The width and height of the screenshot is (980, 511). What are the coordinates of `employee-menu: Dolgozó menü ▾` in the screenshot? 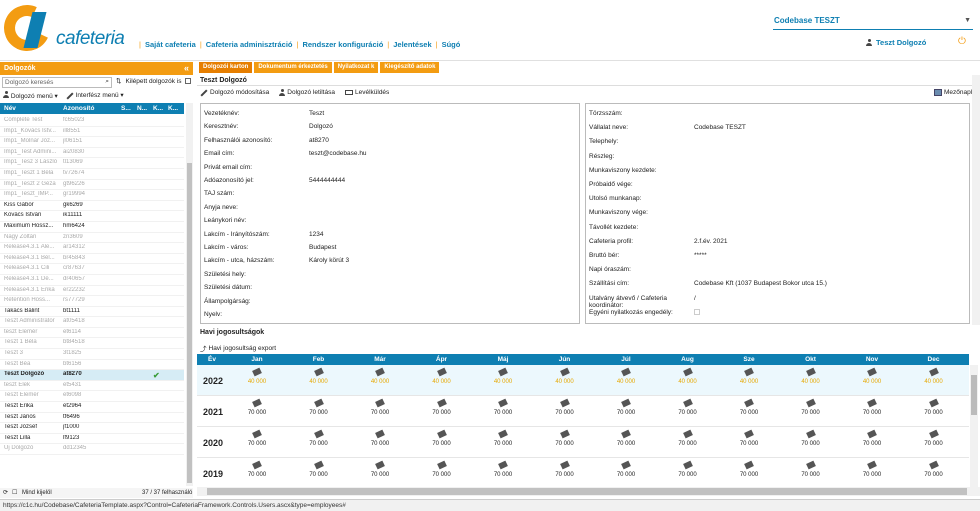 It's located at (30, 95).